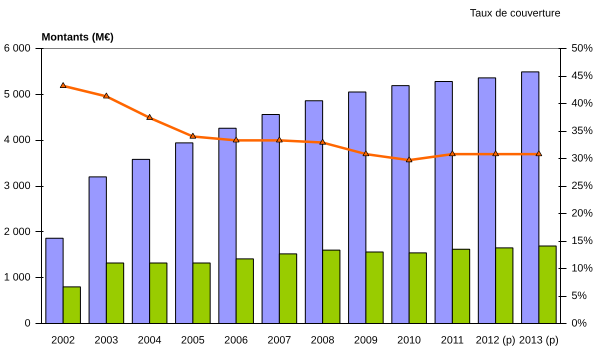 Image resolution: width=595 pixels, height=349 pixels. Describe the element at coordinates (452, 340) in the screenshot. I see `x-tick-label: 2011` at that location.